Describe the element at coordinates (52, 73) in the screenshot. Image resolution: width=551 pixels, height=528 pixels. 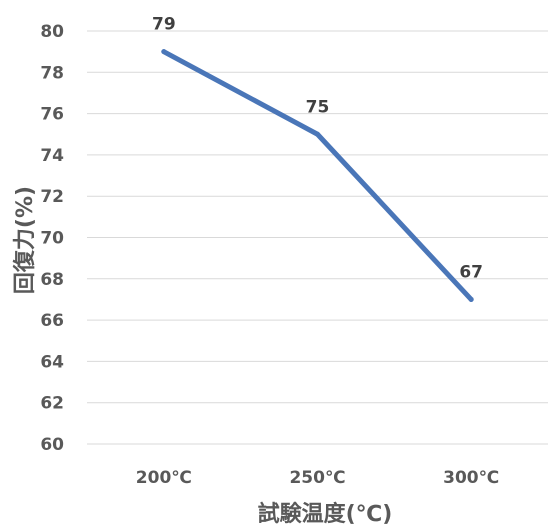
I see `y-tick-label: 78` at that location.